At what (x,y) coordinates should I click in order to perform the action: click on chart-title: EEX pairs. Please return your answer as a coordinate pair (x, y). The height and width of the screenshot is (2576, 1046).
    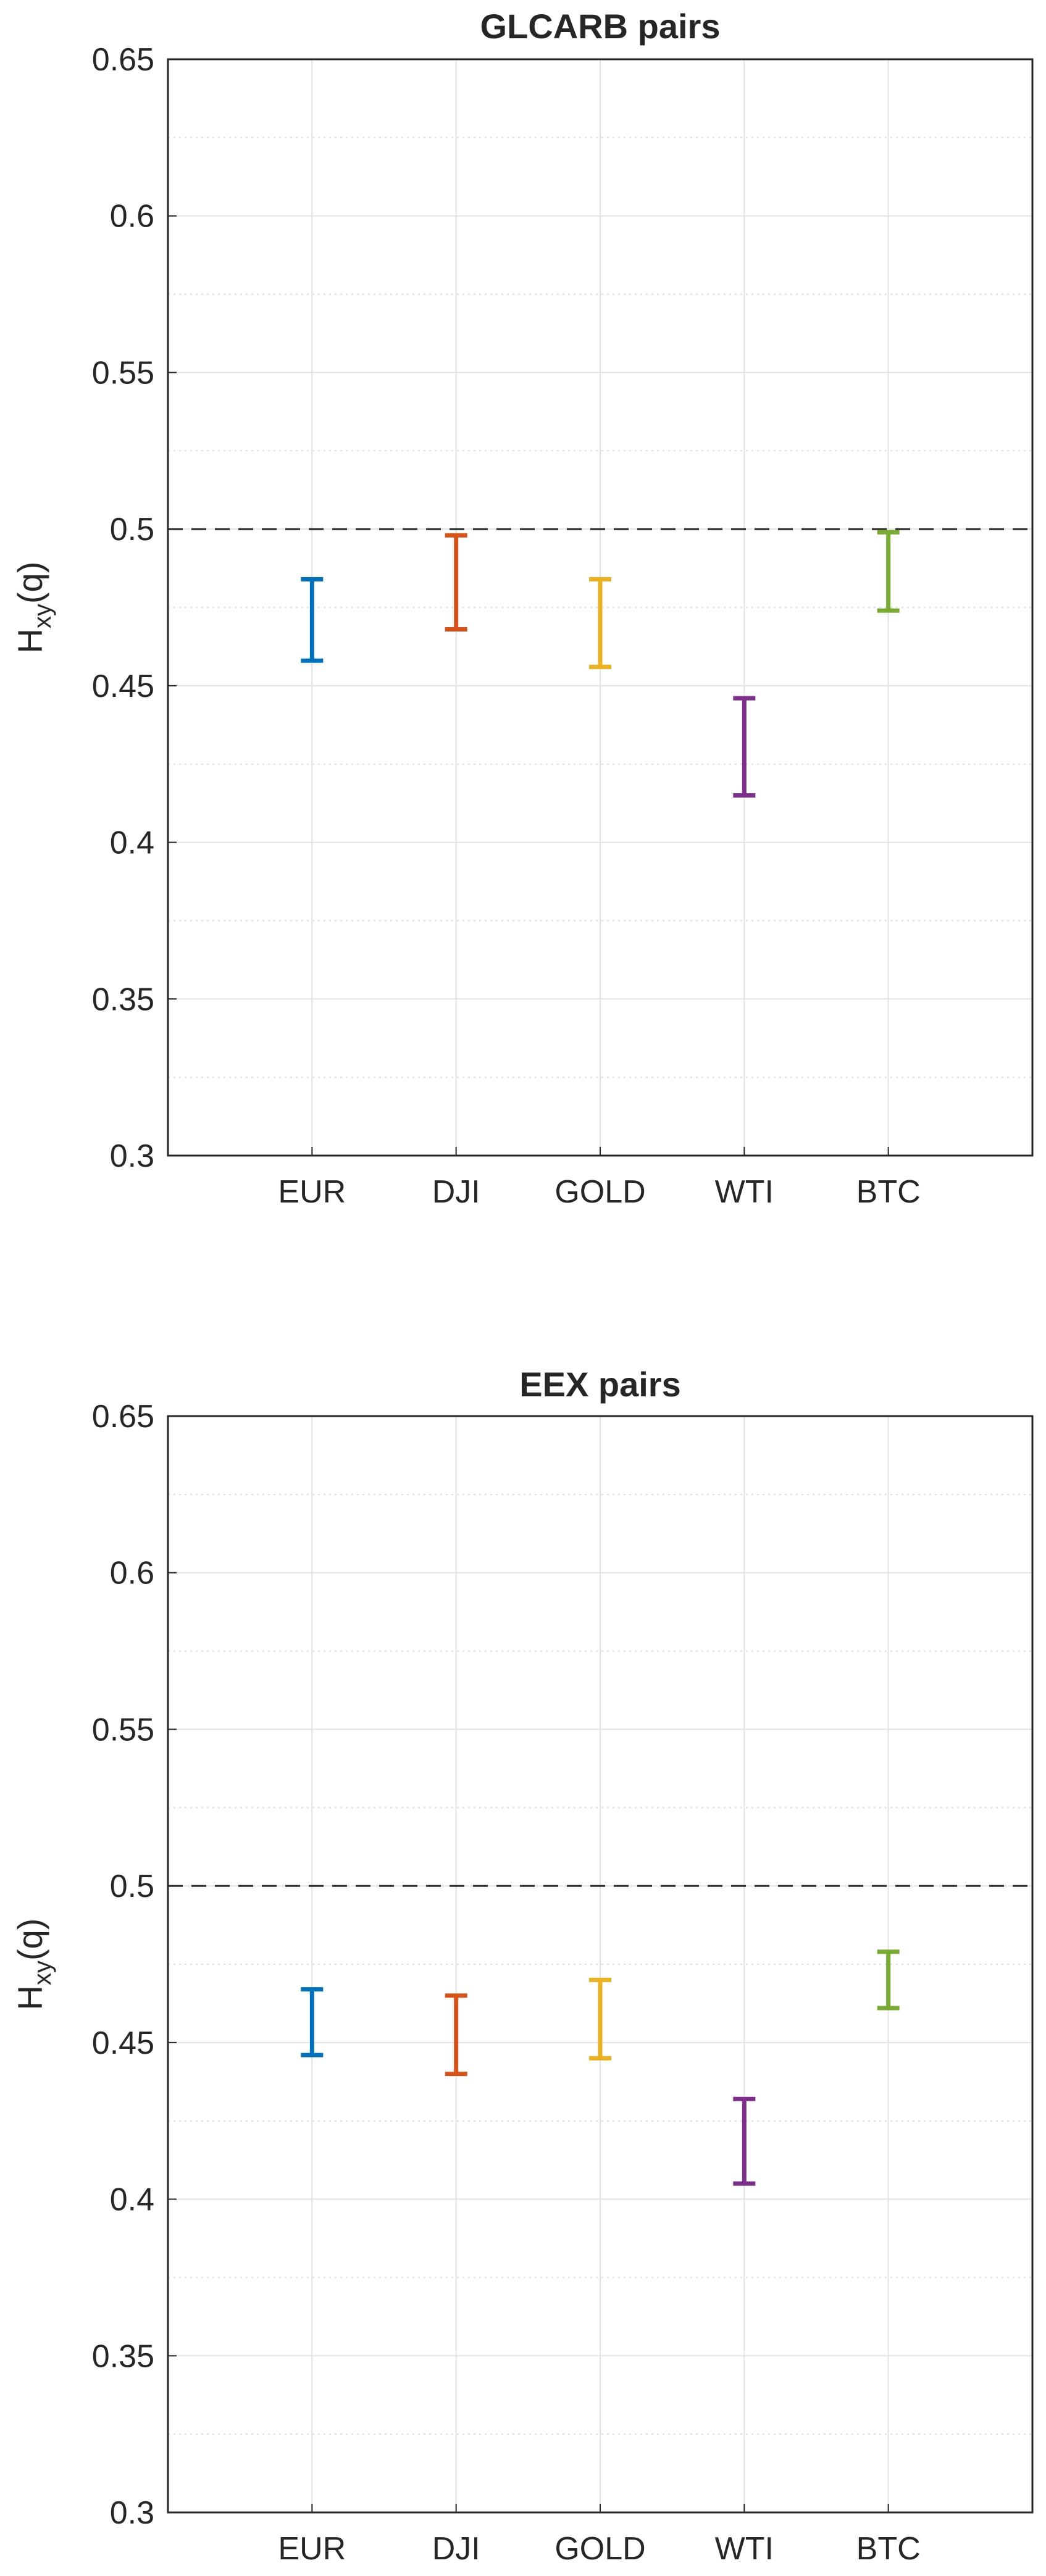
    Looking at the image, I should click on (599, 1384).